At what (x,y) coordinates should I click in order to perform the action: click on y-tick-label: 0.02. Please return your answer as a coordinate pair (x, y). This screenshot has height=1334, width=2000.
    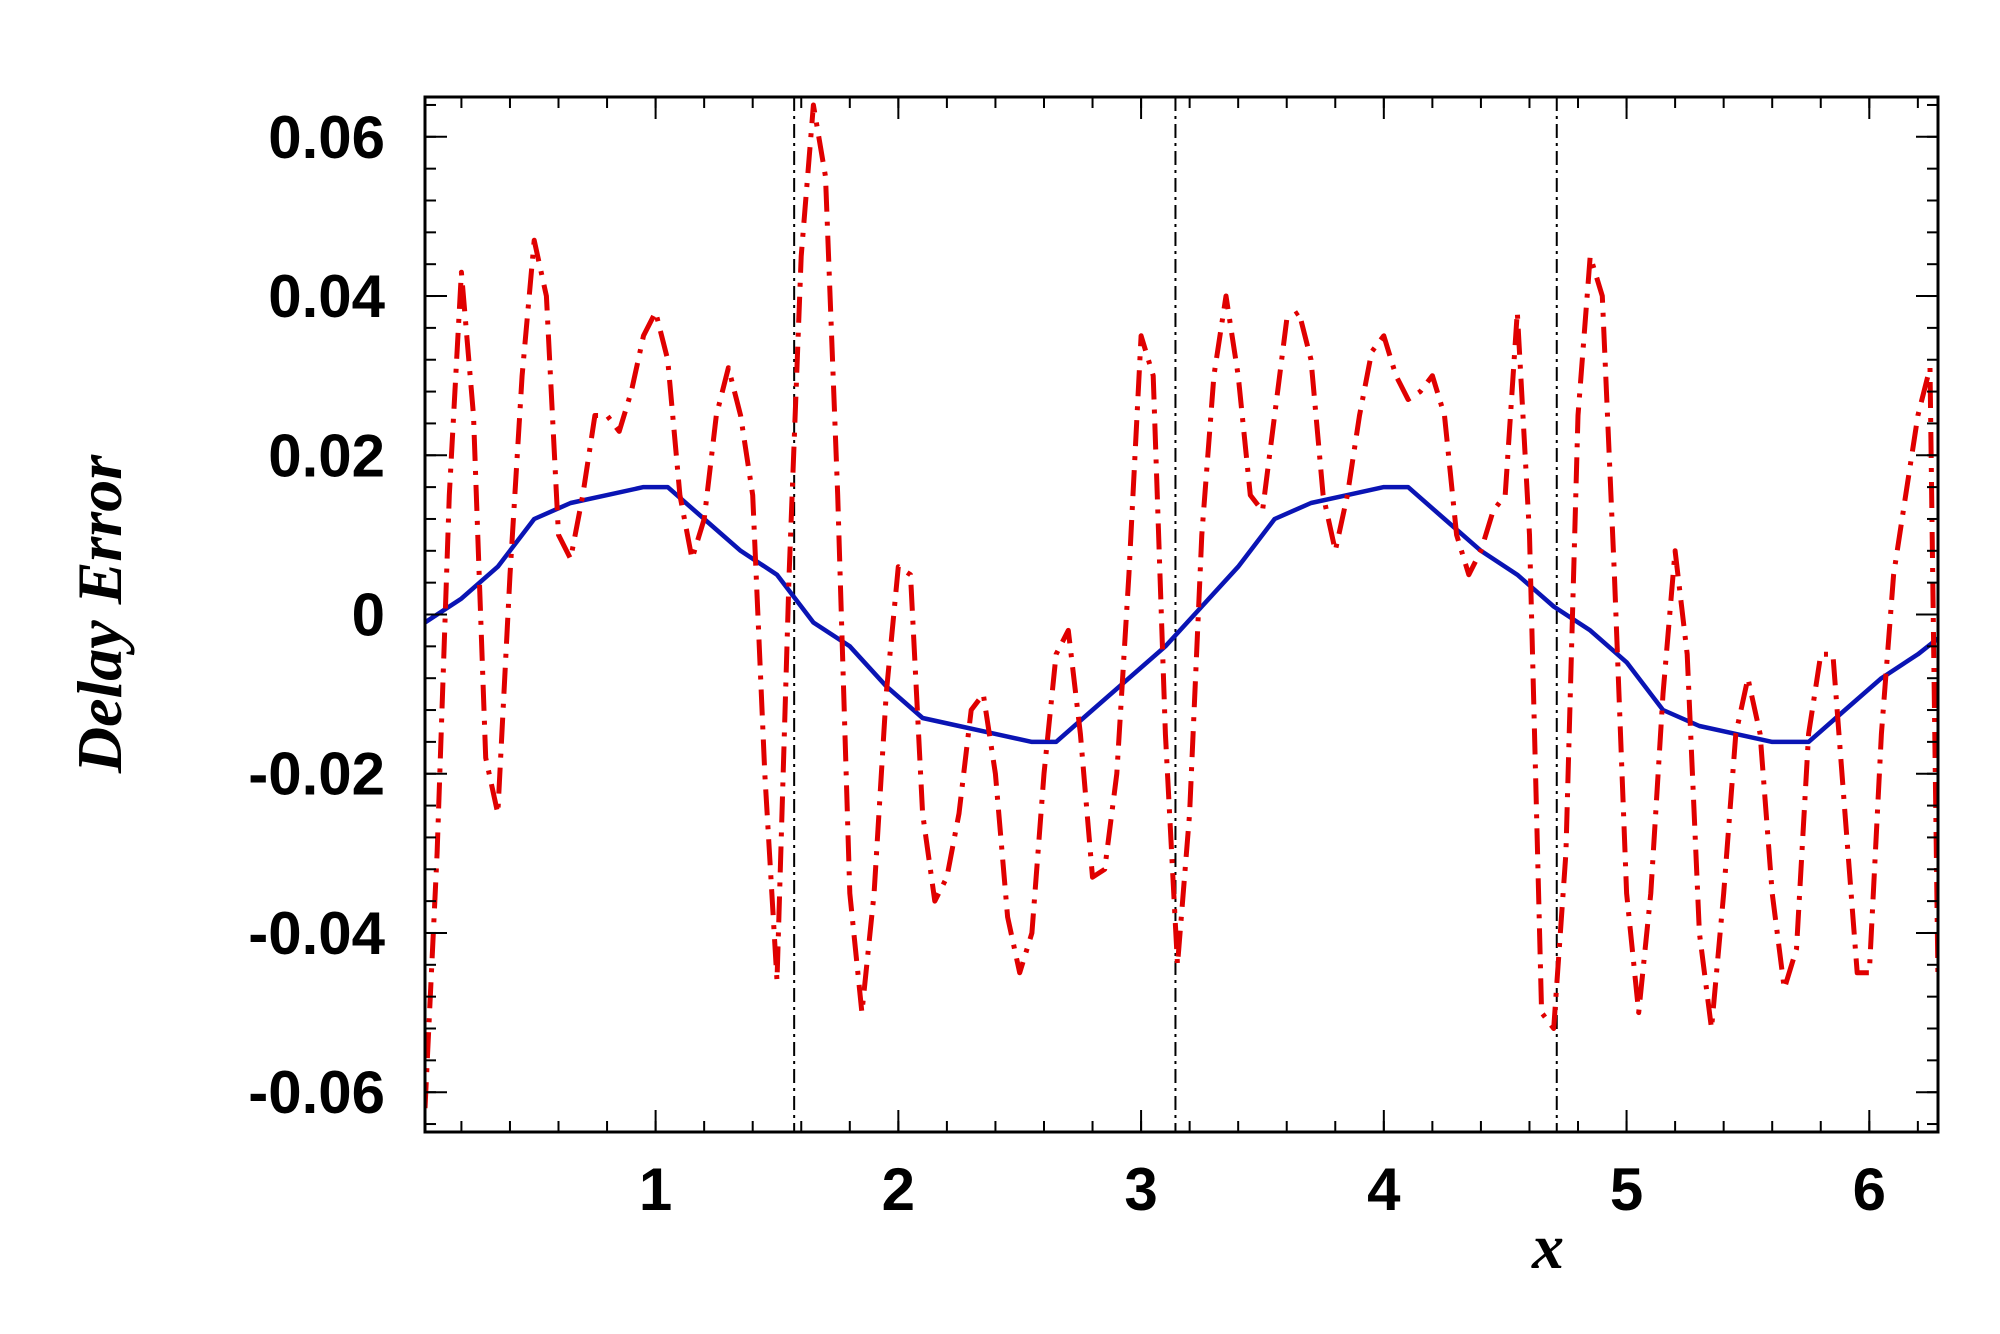
    Looking at the image, I should click on (326, 455).